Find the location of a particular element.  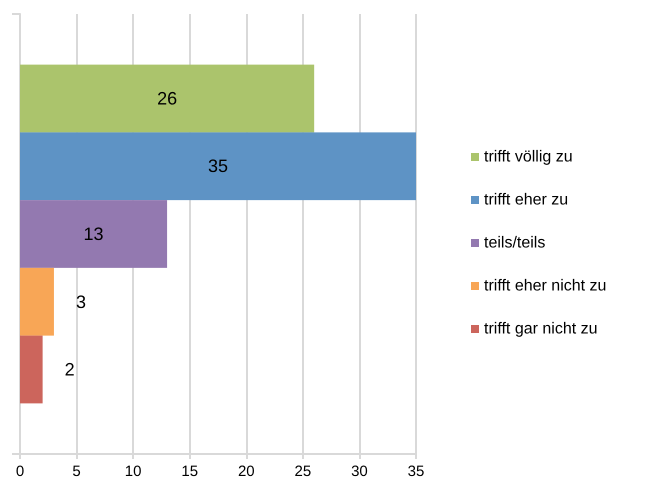

data-label: 3 is located at coordinates (81, 302).